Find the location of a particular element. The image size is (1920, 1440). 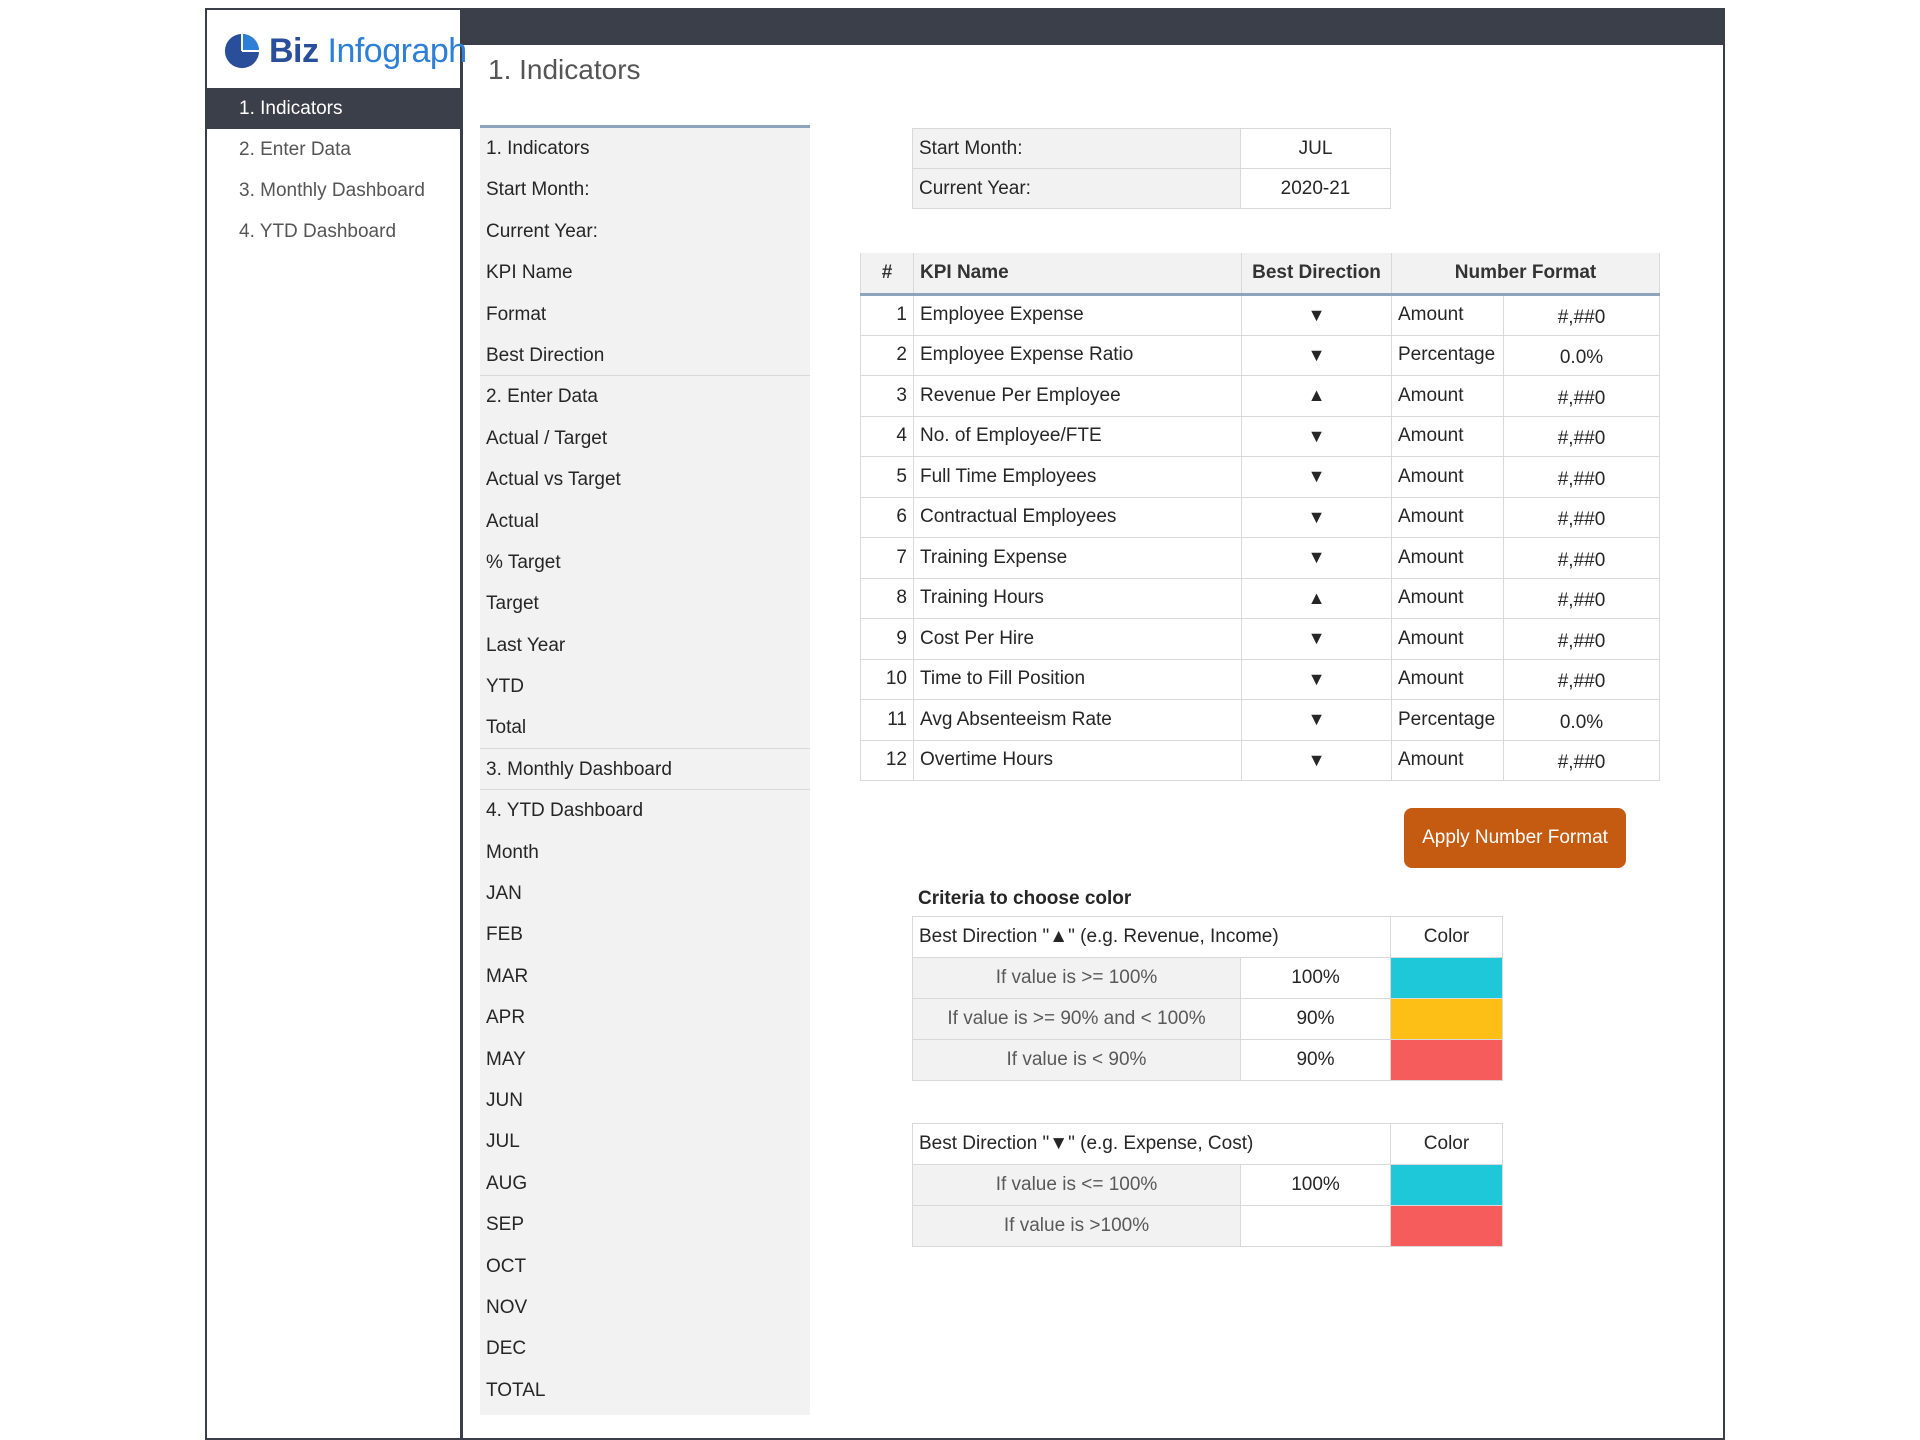

criteria-threshold is located at coordinates (1315, 1226).